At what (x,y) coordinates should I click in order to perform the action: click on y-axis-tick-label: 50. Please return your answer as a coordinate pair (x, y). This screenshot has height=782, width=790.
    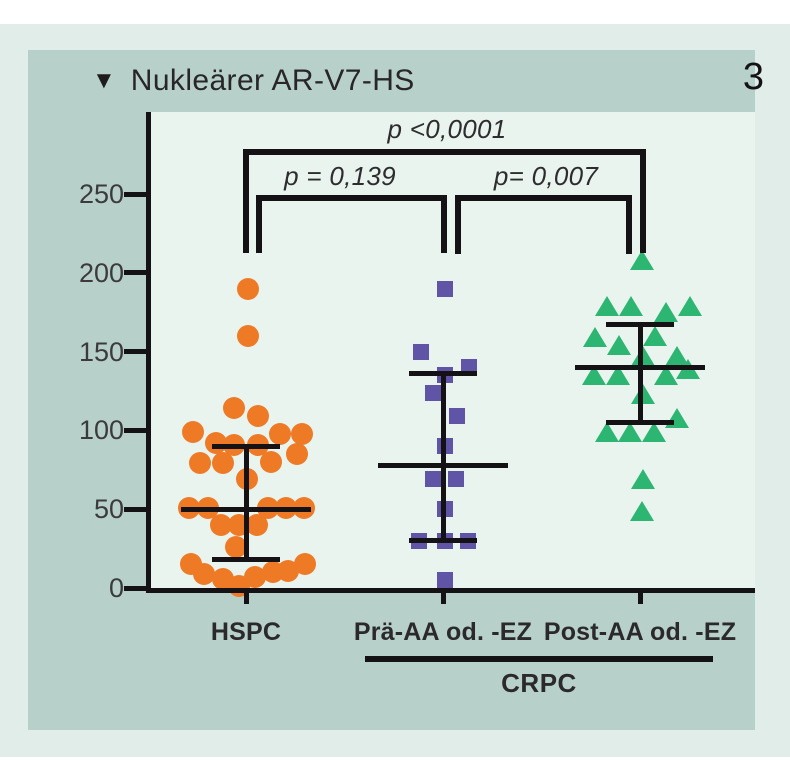
    Looking at the image, I should click on (108, 509).